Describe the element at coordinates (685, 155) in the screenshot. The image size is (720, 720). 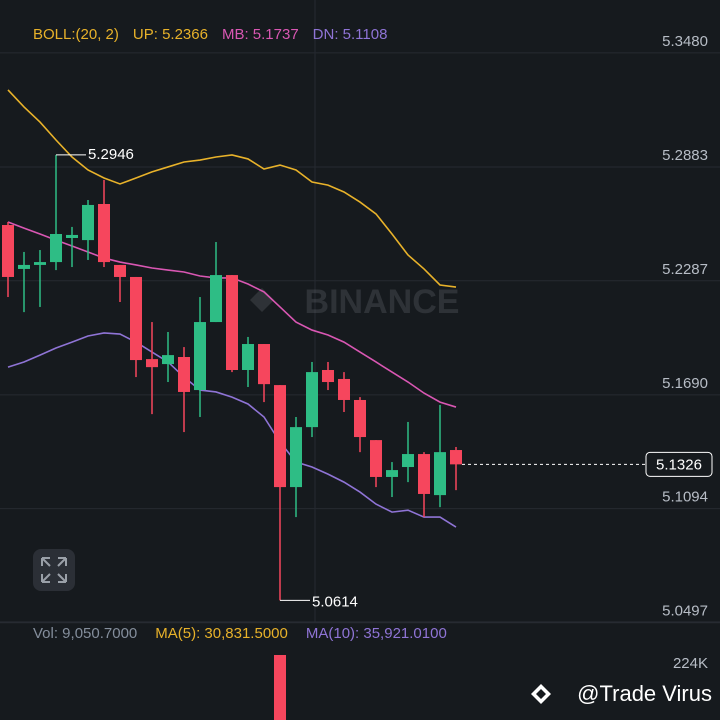
I see `y-tick-label: 5.2883` at that location.